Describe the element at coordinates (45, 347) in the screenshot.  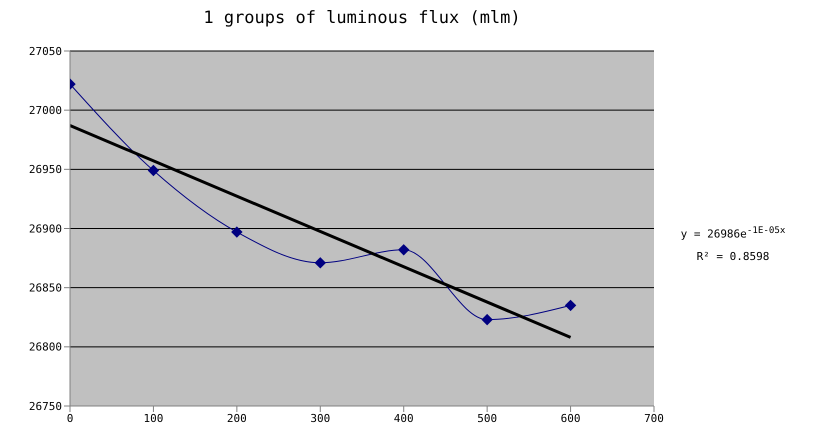
I see `y-tick-label: 26800` at that location.